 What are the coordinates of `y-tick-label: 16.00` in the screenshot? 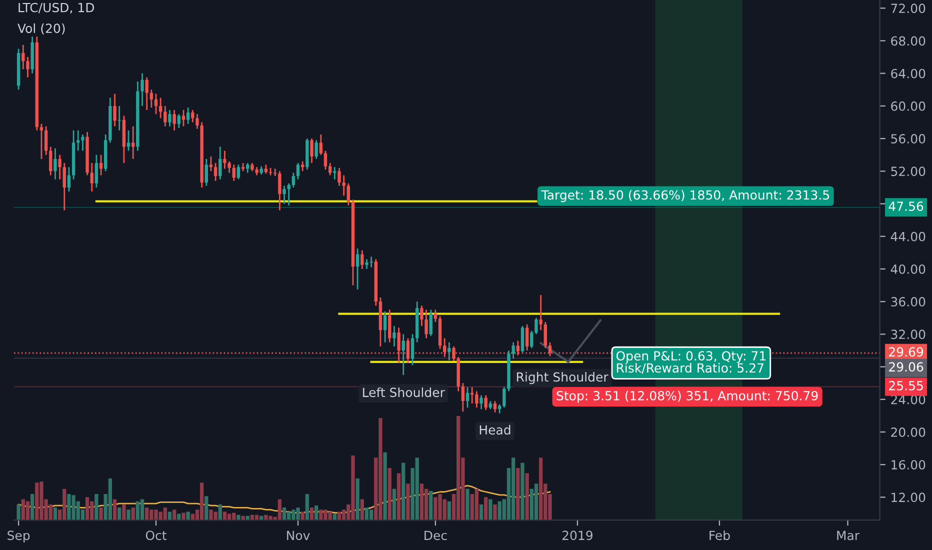 It's located at (909, 465).